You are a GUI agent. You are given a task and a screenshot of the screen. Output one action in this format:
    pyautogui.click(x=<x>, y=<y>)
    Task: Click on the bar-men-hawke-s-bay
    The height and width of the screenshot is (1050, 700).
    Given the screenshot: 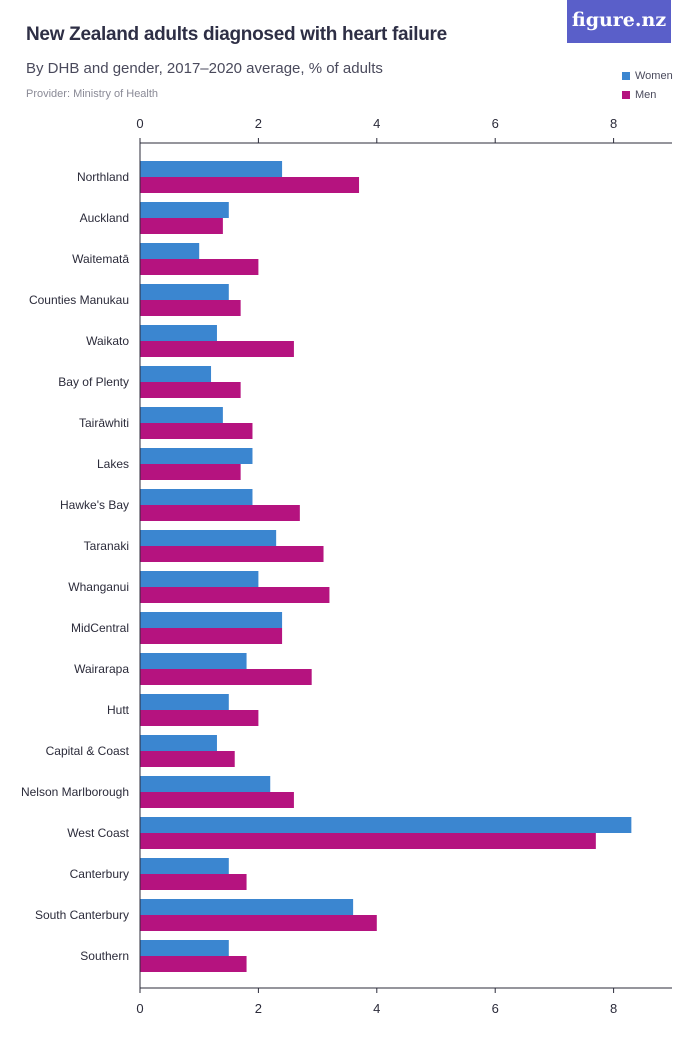 What is the action you would take?
    pyautogui.click(x=220, y=513)
    